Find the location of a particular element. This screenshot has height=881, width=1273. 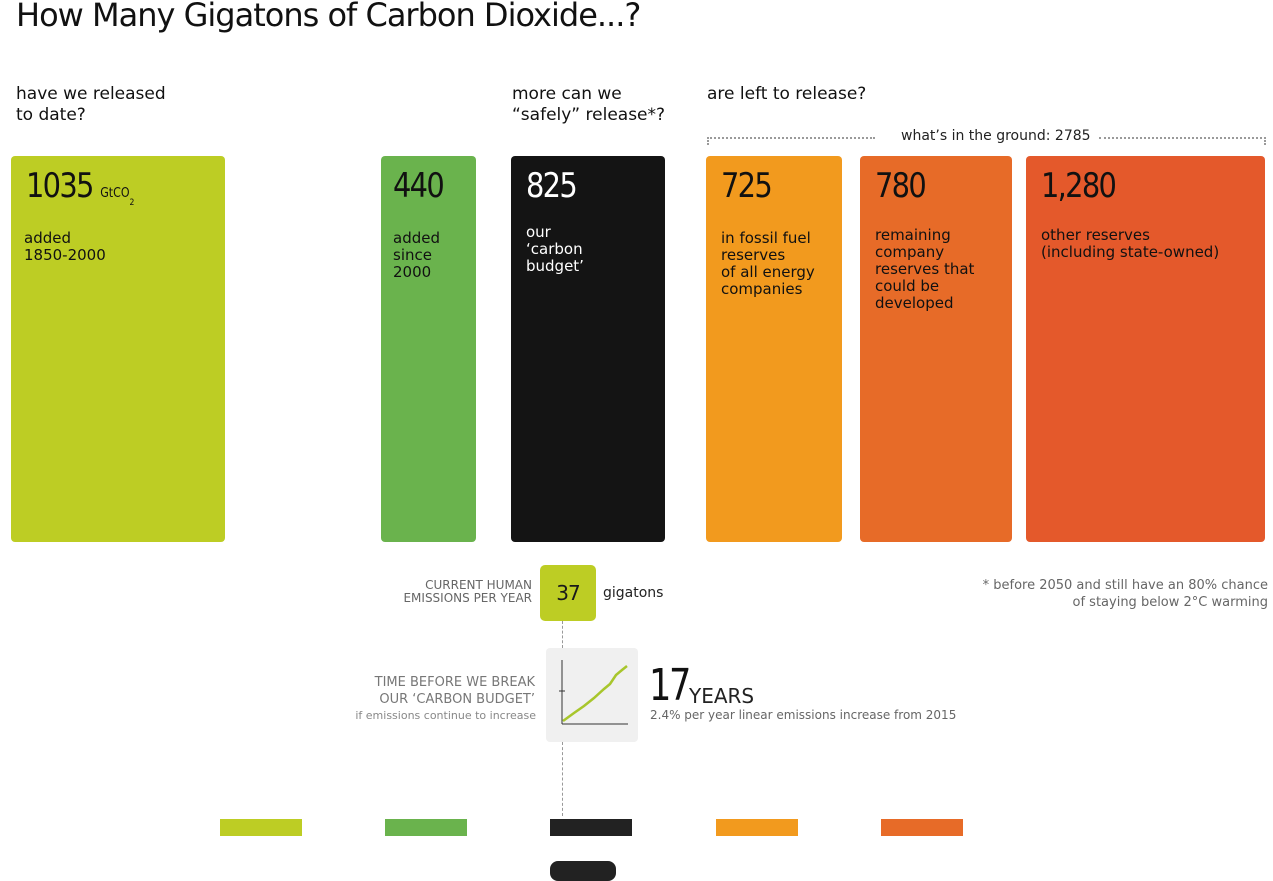

ground-bracket-tick-right is located at coordinates (1265, 141).